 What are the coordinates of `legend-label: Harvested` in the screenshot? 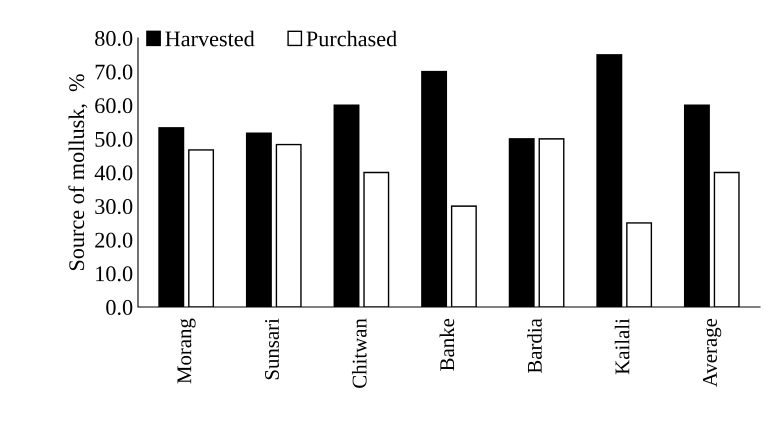 It's located at (209, 38).